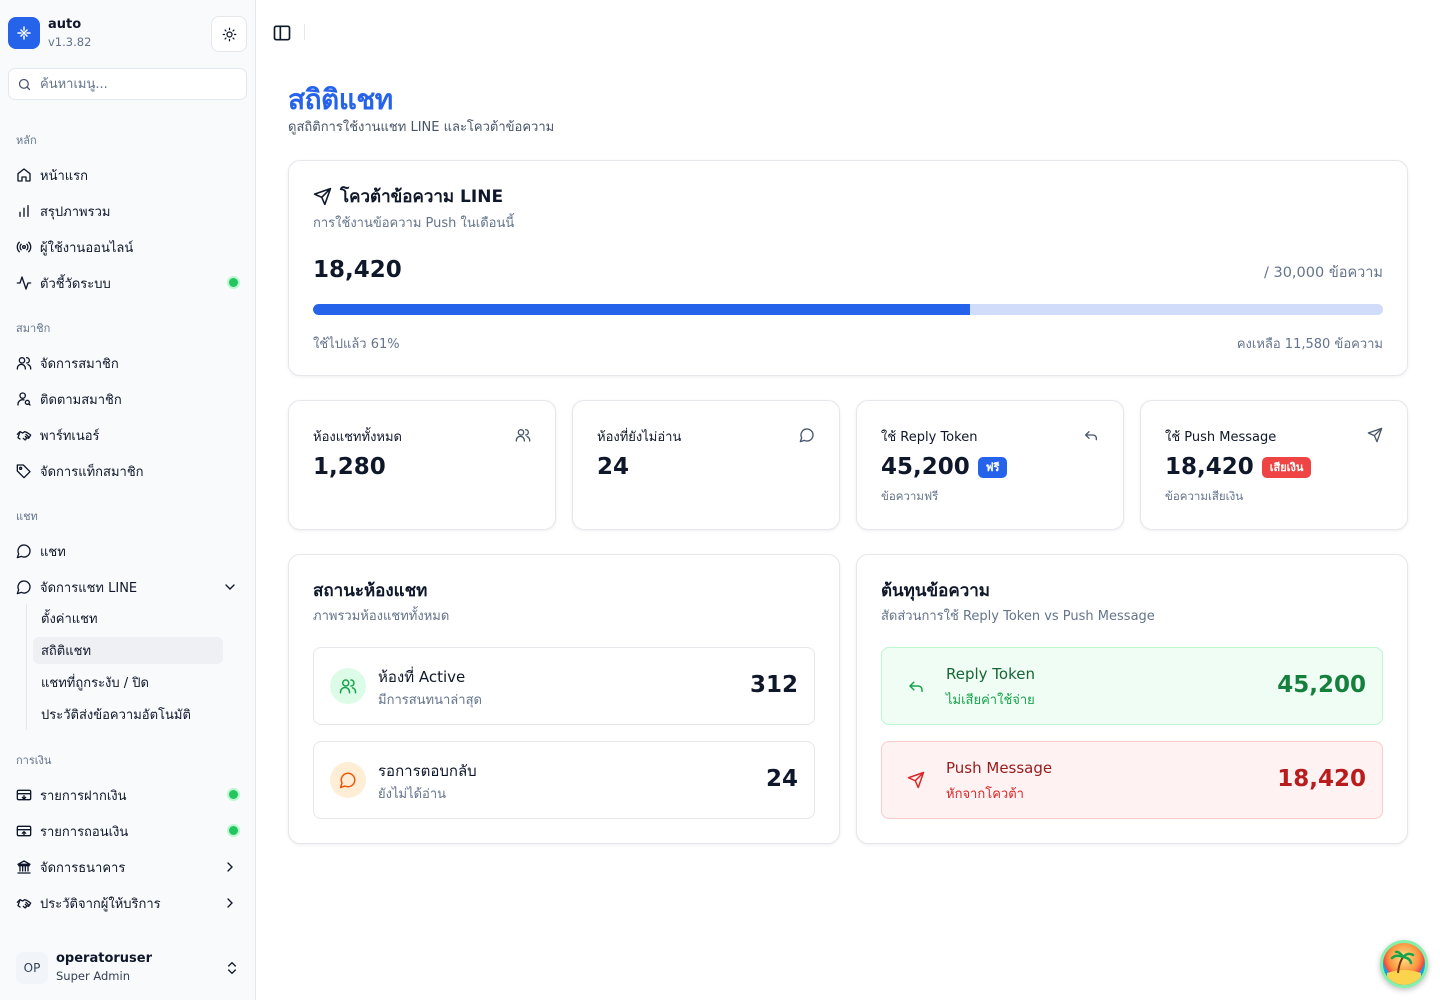 The image size is (1440, 1000). I want to click on row-value: 24, so click(781, 779).